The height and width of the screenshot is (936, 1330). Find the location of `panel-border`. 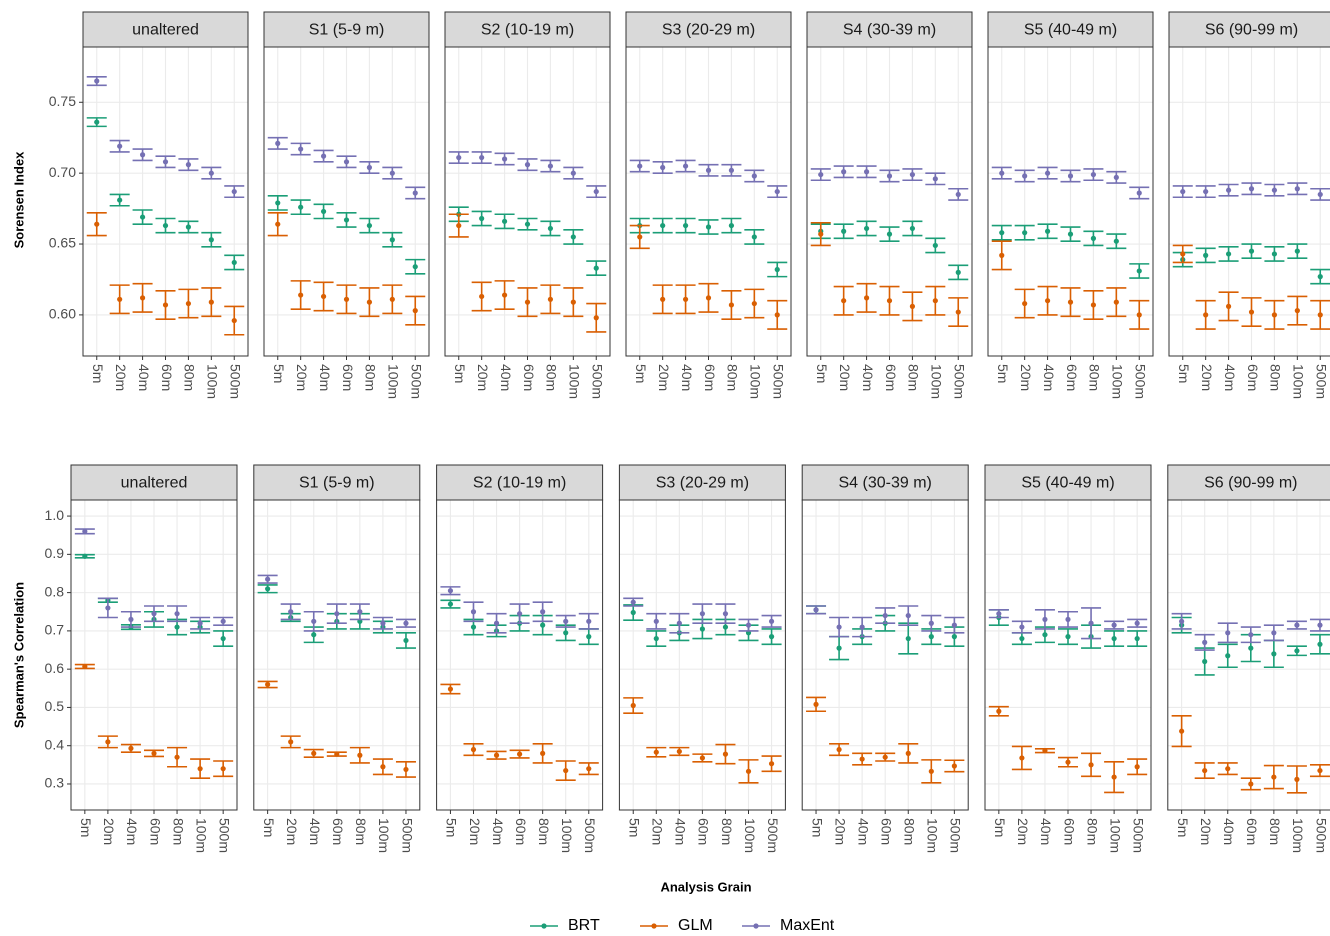

panel-border is located at coordinates (337, 655).